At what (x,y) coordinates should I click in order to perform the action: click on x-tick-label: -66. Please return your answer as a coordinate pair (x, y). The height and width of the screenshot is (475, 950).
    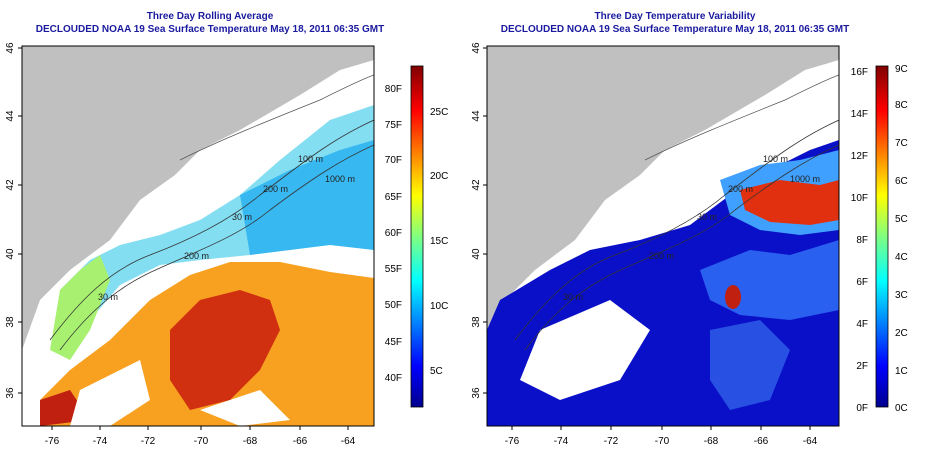
    Looking at the image, I should click on (761, 441).